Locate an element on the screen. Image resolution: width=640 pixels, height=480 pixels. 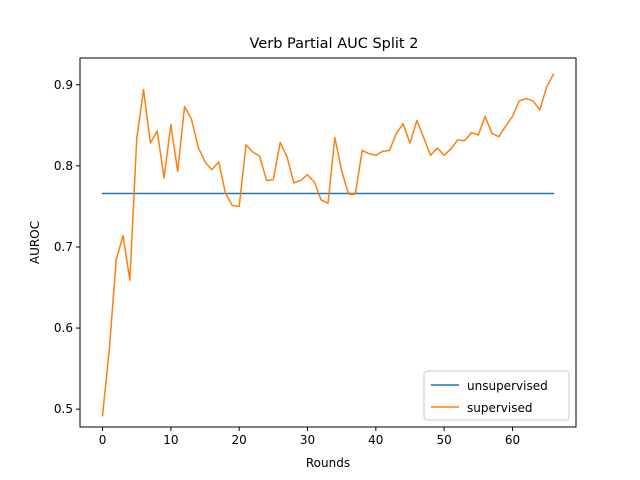
x-axis-ticks: 0 10 20 30 40 50 60 is located at coordinates (309, 437).